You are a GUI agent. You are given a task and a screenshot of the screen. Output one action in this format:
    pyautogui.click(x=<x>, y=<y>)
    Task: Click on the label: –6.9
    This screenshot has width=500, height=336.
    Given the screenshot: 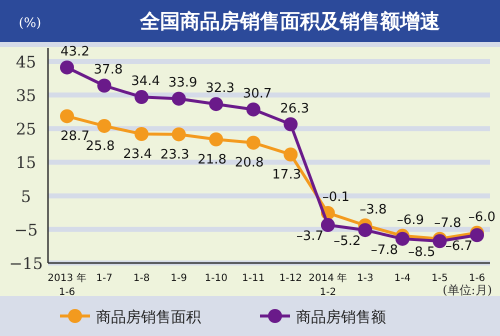 What is the action you would take?
    pyautogui.click(x=410, y=220)
    